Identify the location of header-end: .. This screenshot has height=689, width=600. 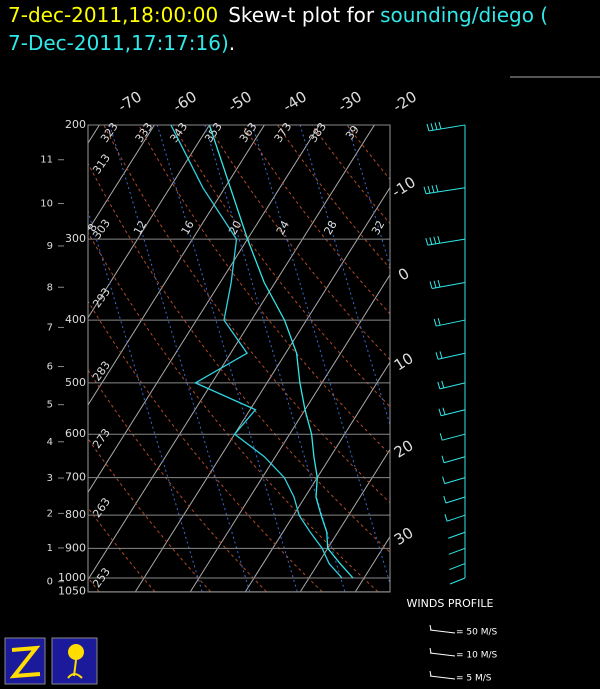
(232, 43).